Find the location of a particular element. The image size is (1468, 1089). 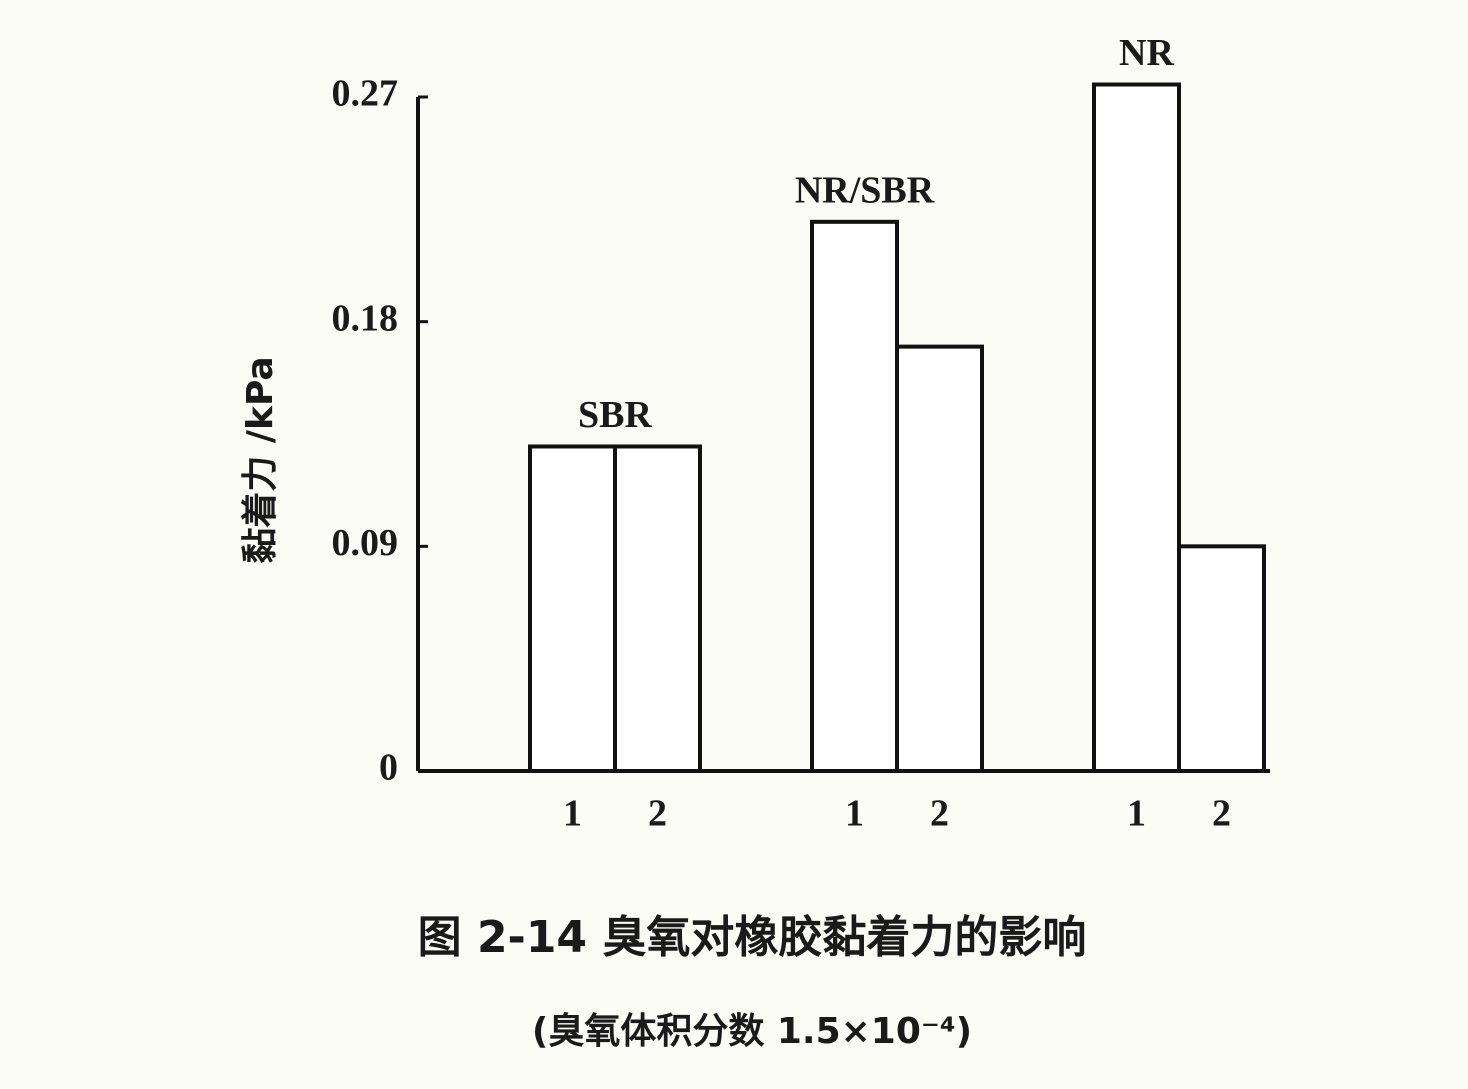

chart-subtitle: (臭氧体积分数 1.5×10⁻⁴) is located at coordinates (752, 1031).